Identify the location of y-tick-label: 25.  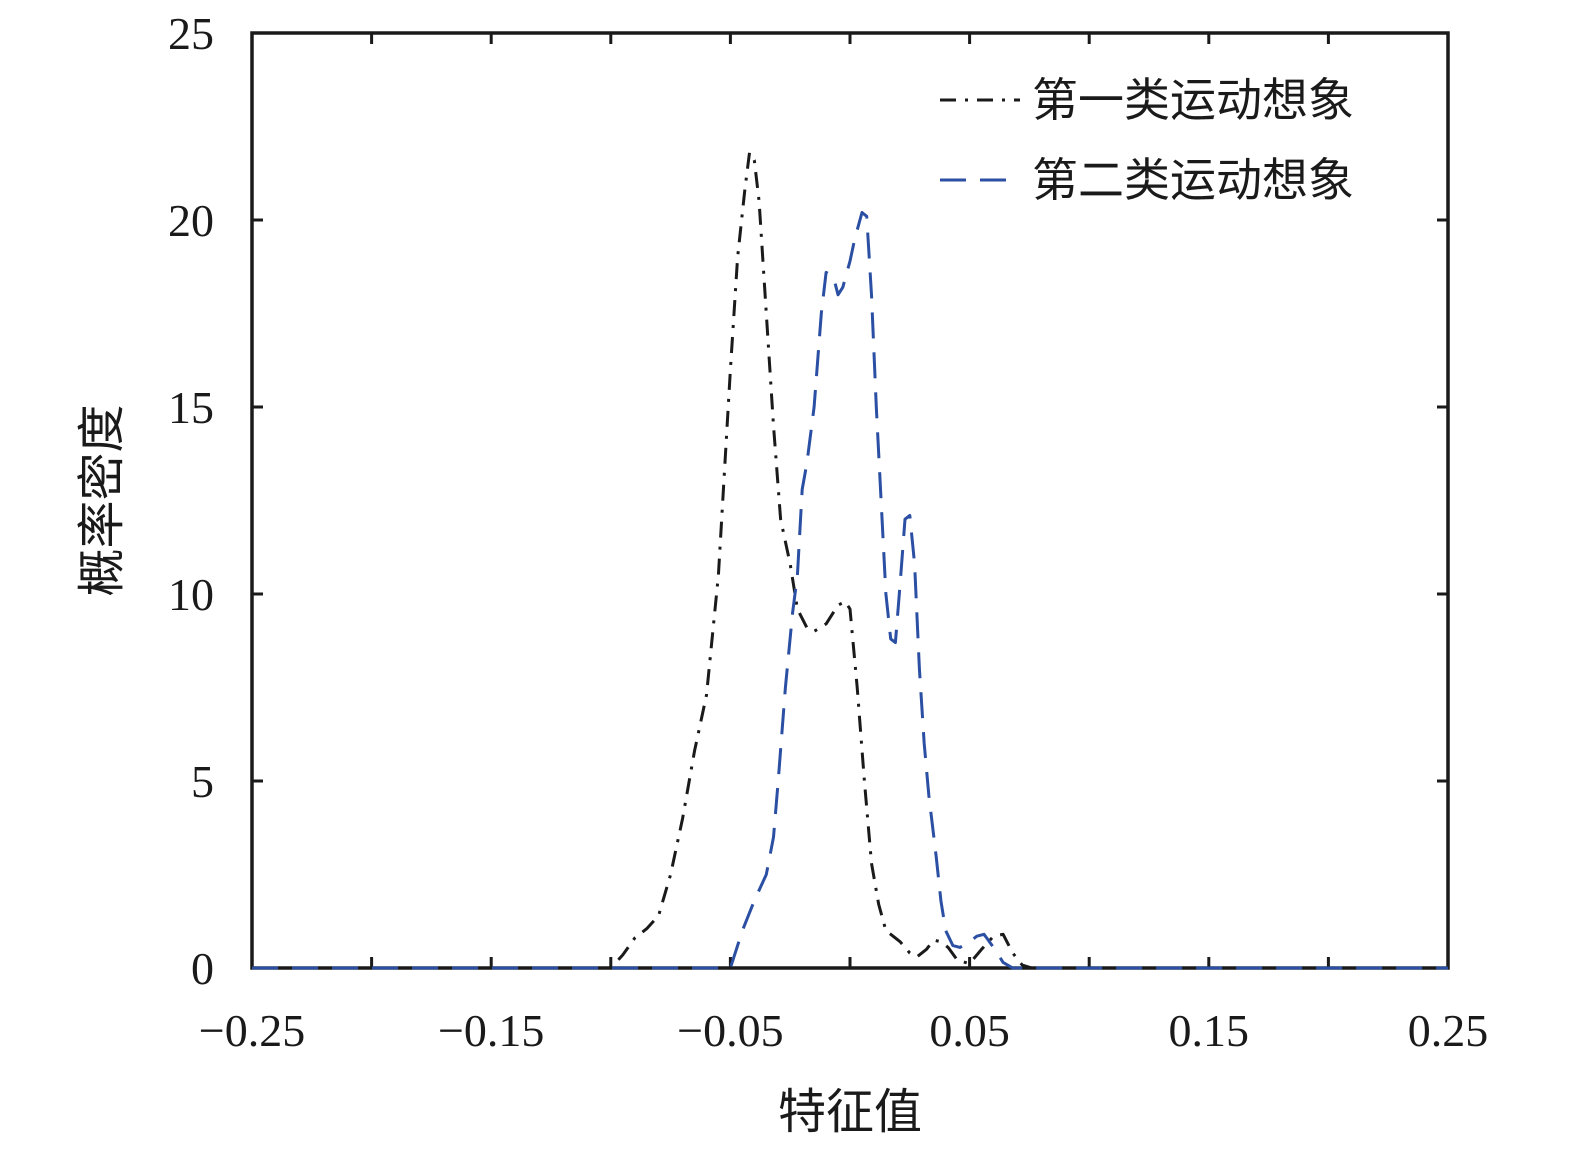
(191, 33).